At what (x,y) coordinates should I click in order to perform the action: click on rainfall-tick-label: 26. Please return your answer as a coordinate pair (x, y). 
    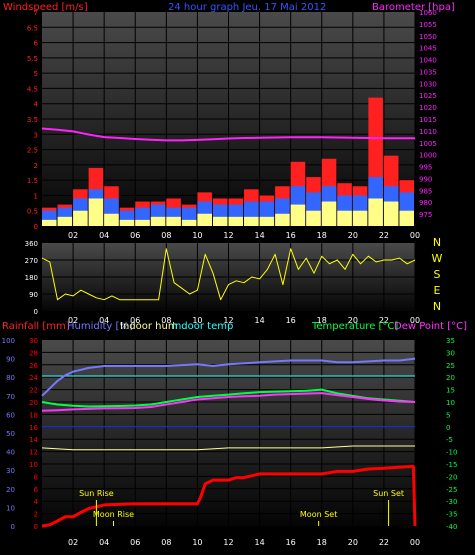
    Looking at the image, I should click on (33, 366).